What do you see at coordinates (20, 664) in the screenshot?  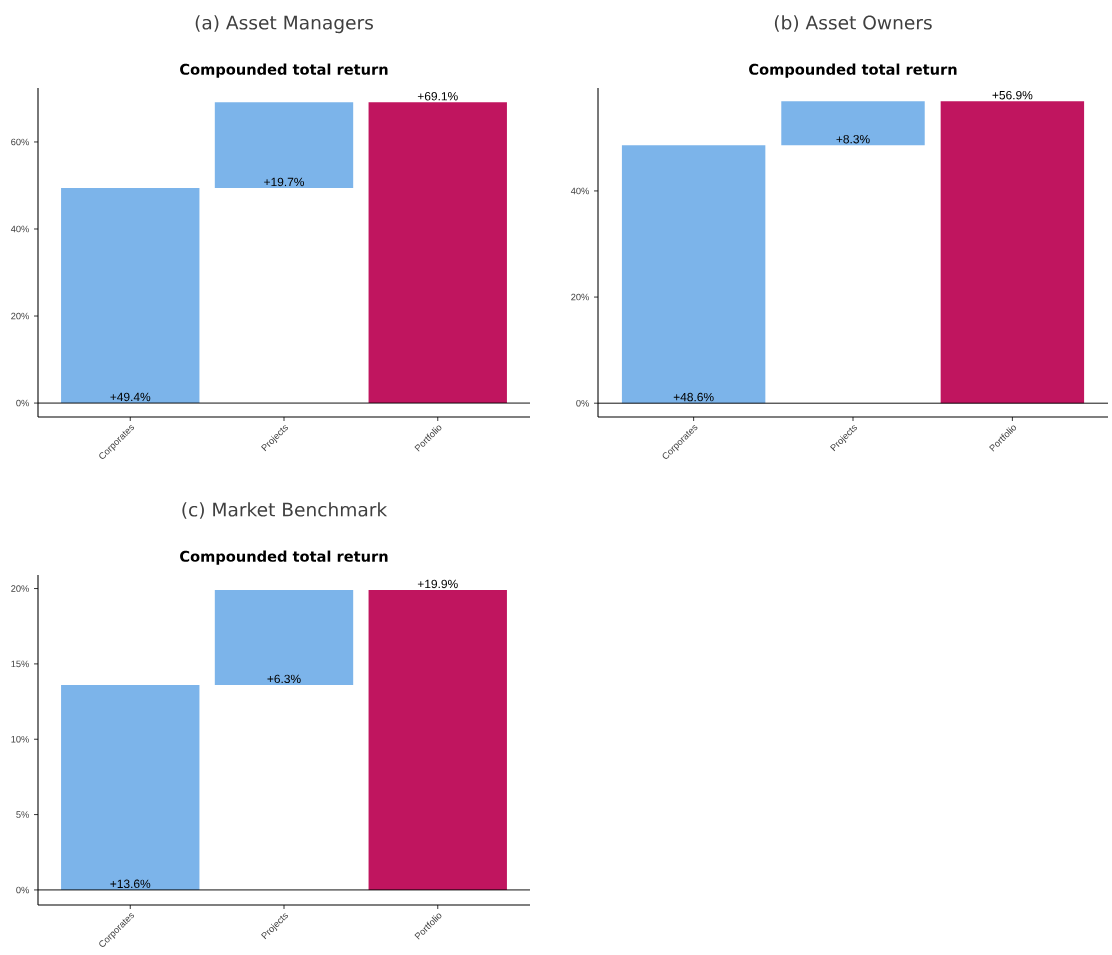 I see `y-tick-label: 15%` at bounding box center [20, 664].